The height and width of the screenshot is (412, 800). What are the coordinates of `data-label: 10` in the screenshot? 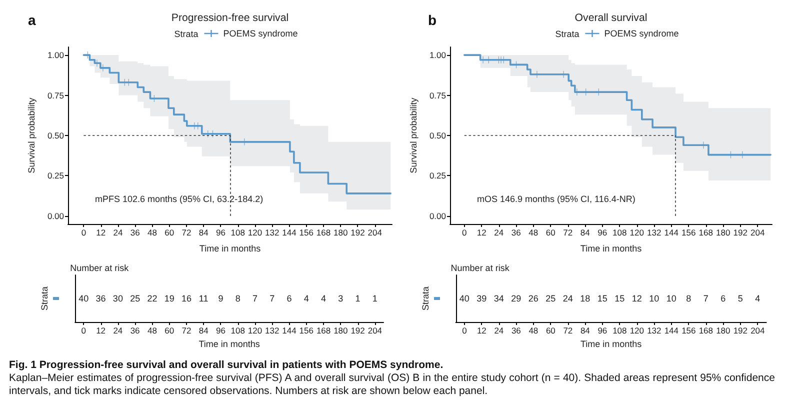 It's located at (654, 299).